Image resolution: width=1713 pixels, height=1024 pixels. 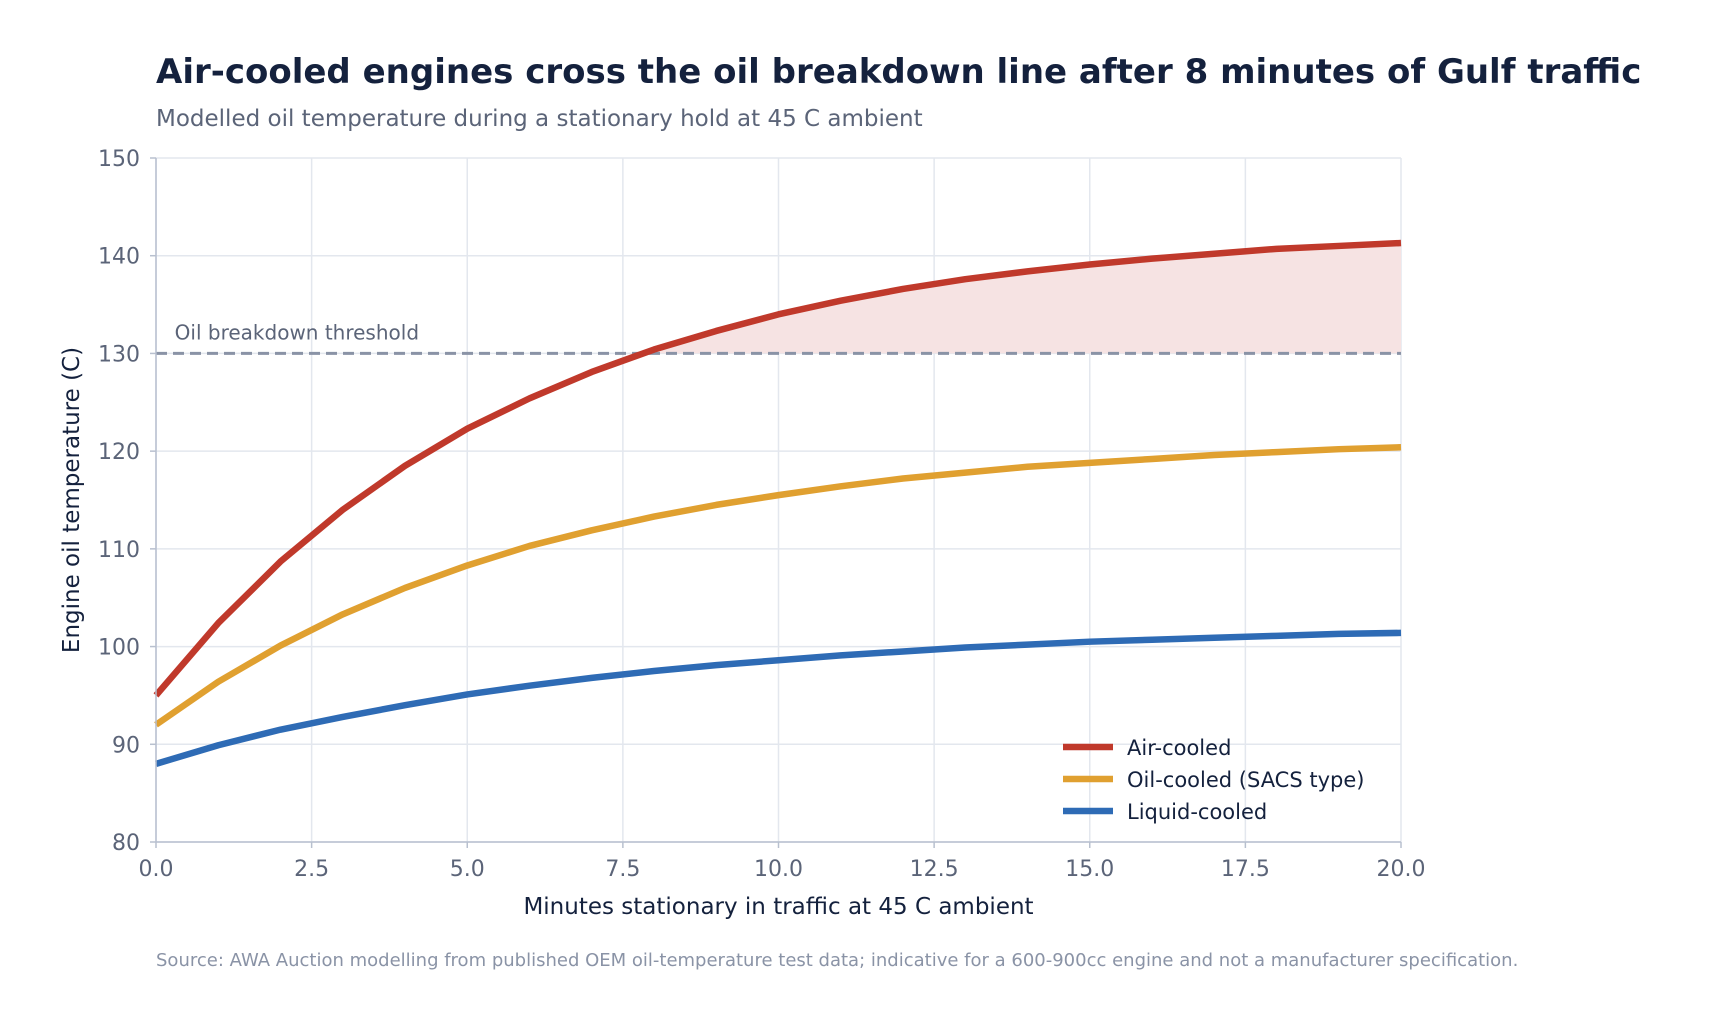 What do you see at coordinates (1197, 812) in the screenshot?
I see `legend-label: Liquid-cooled` at bounding box center [1197, 812].